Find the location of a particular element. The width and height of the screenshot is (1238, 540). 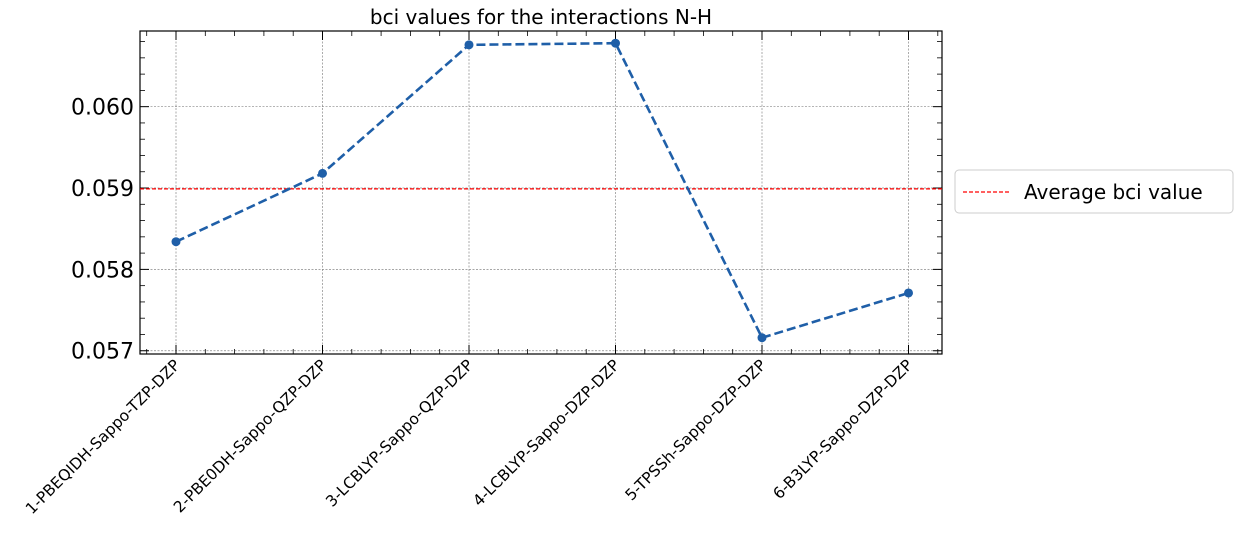

x-tick-label: 1-PBEQIDH-Sappo-TZP-DZP is located at coordinates (103, 437).